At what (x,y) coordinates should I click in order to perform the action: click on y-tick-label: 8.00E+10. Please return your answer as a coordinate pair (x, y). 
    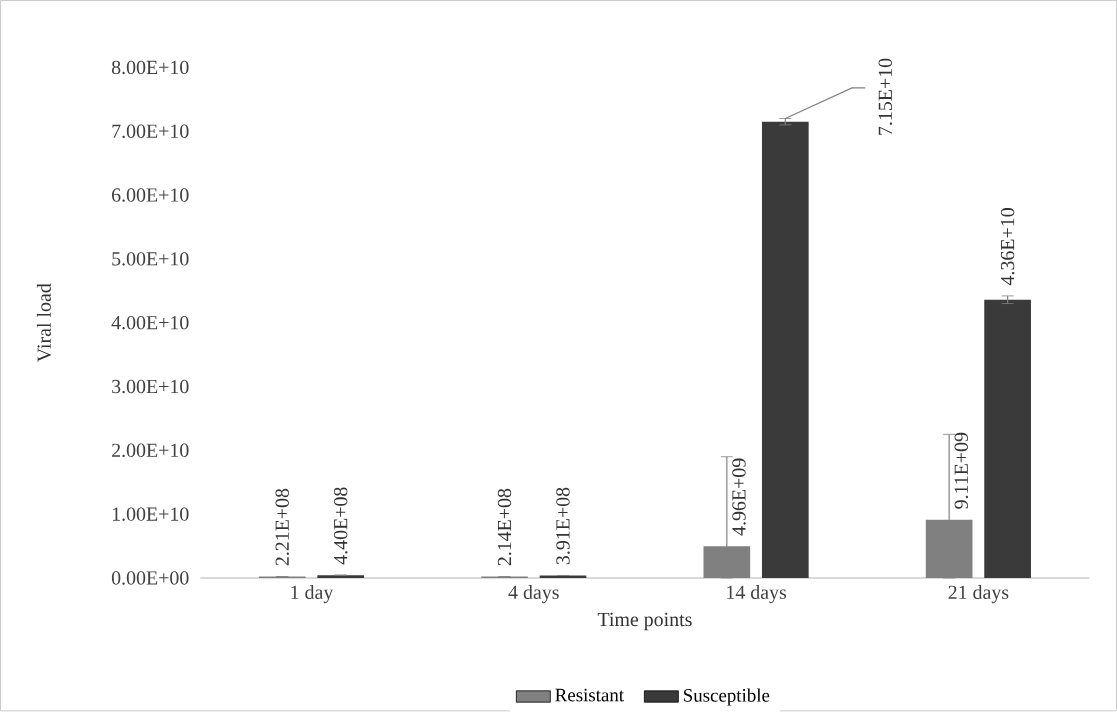
    Looking at the image, I should click on (150, 67).